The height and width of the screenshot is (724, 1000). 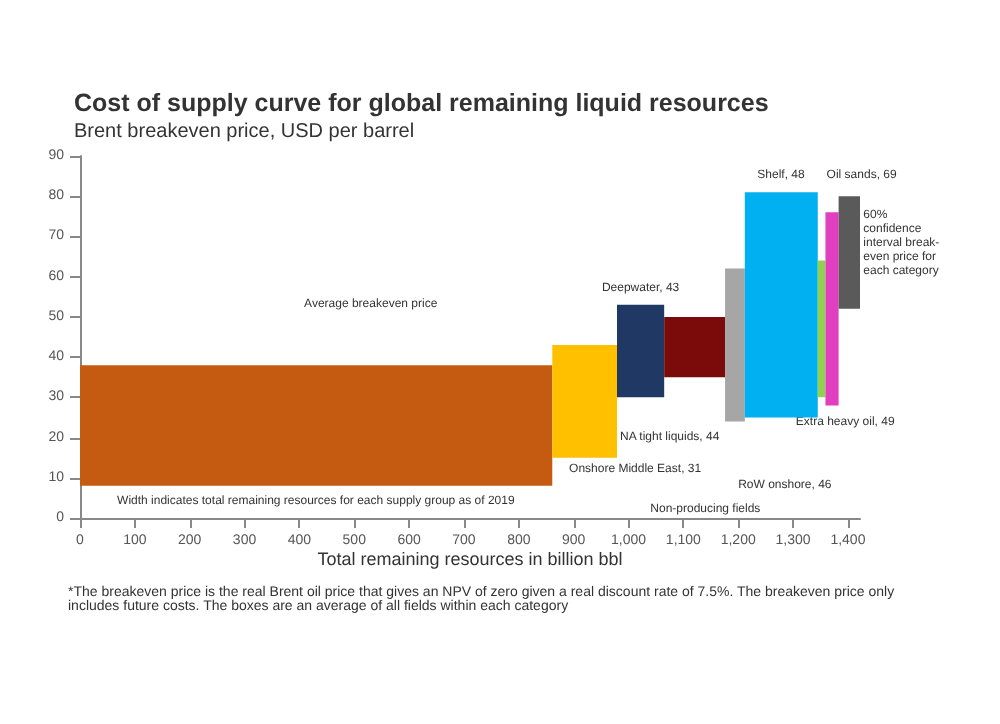 What do you see at coordinates (470, 559) in the screenshot?
I see `x-axis-title: Total remaining resources in billion bbl` at bounding box center [470, 559].